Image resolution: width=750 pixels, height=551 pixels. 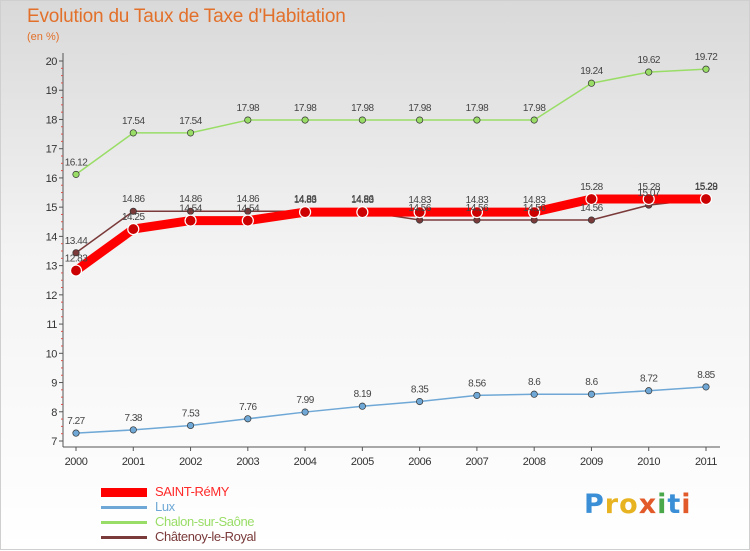 I want to click on y-tick-label: 12, so click(x=52, y=296).